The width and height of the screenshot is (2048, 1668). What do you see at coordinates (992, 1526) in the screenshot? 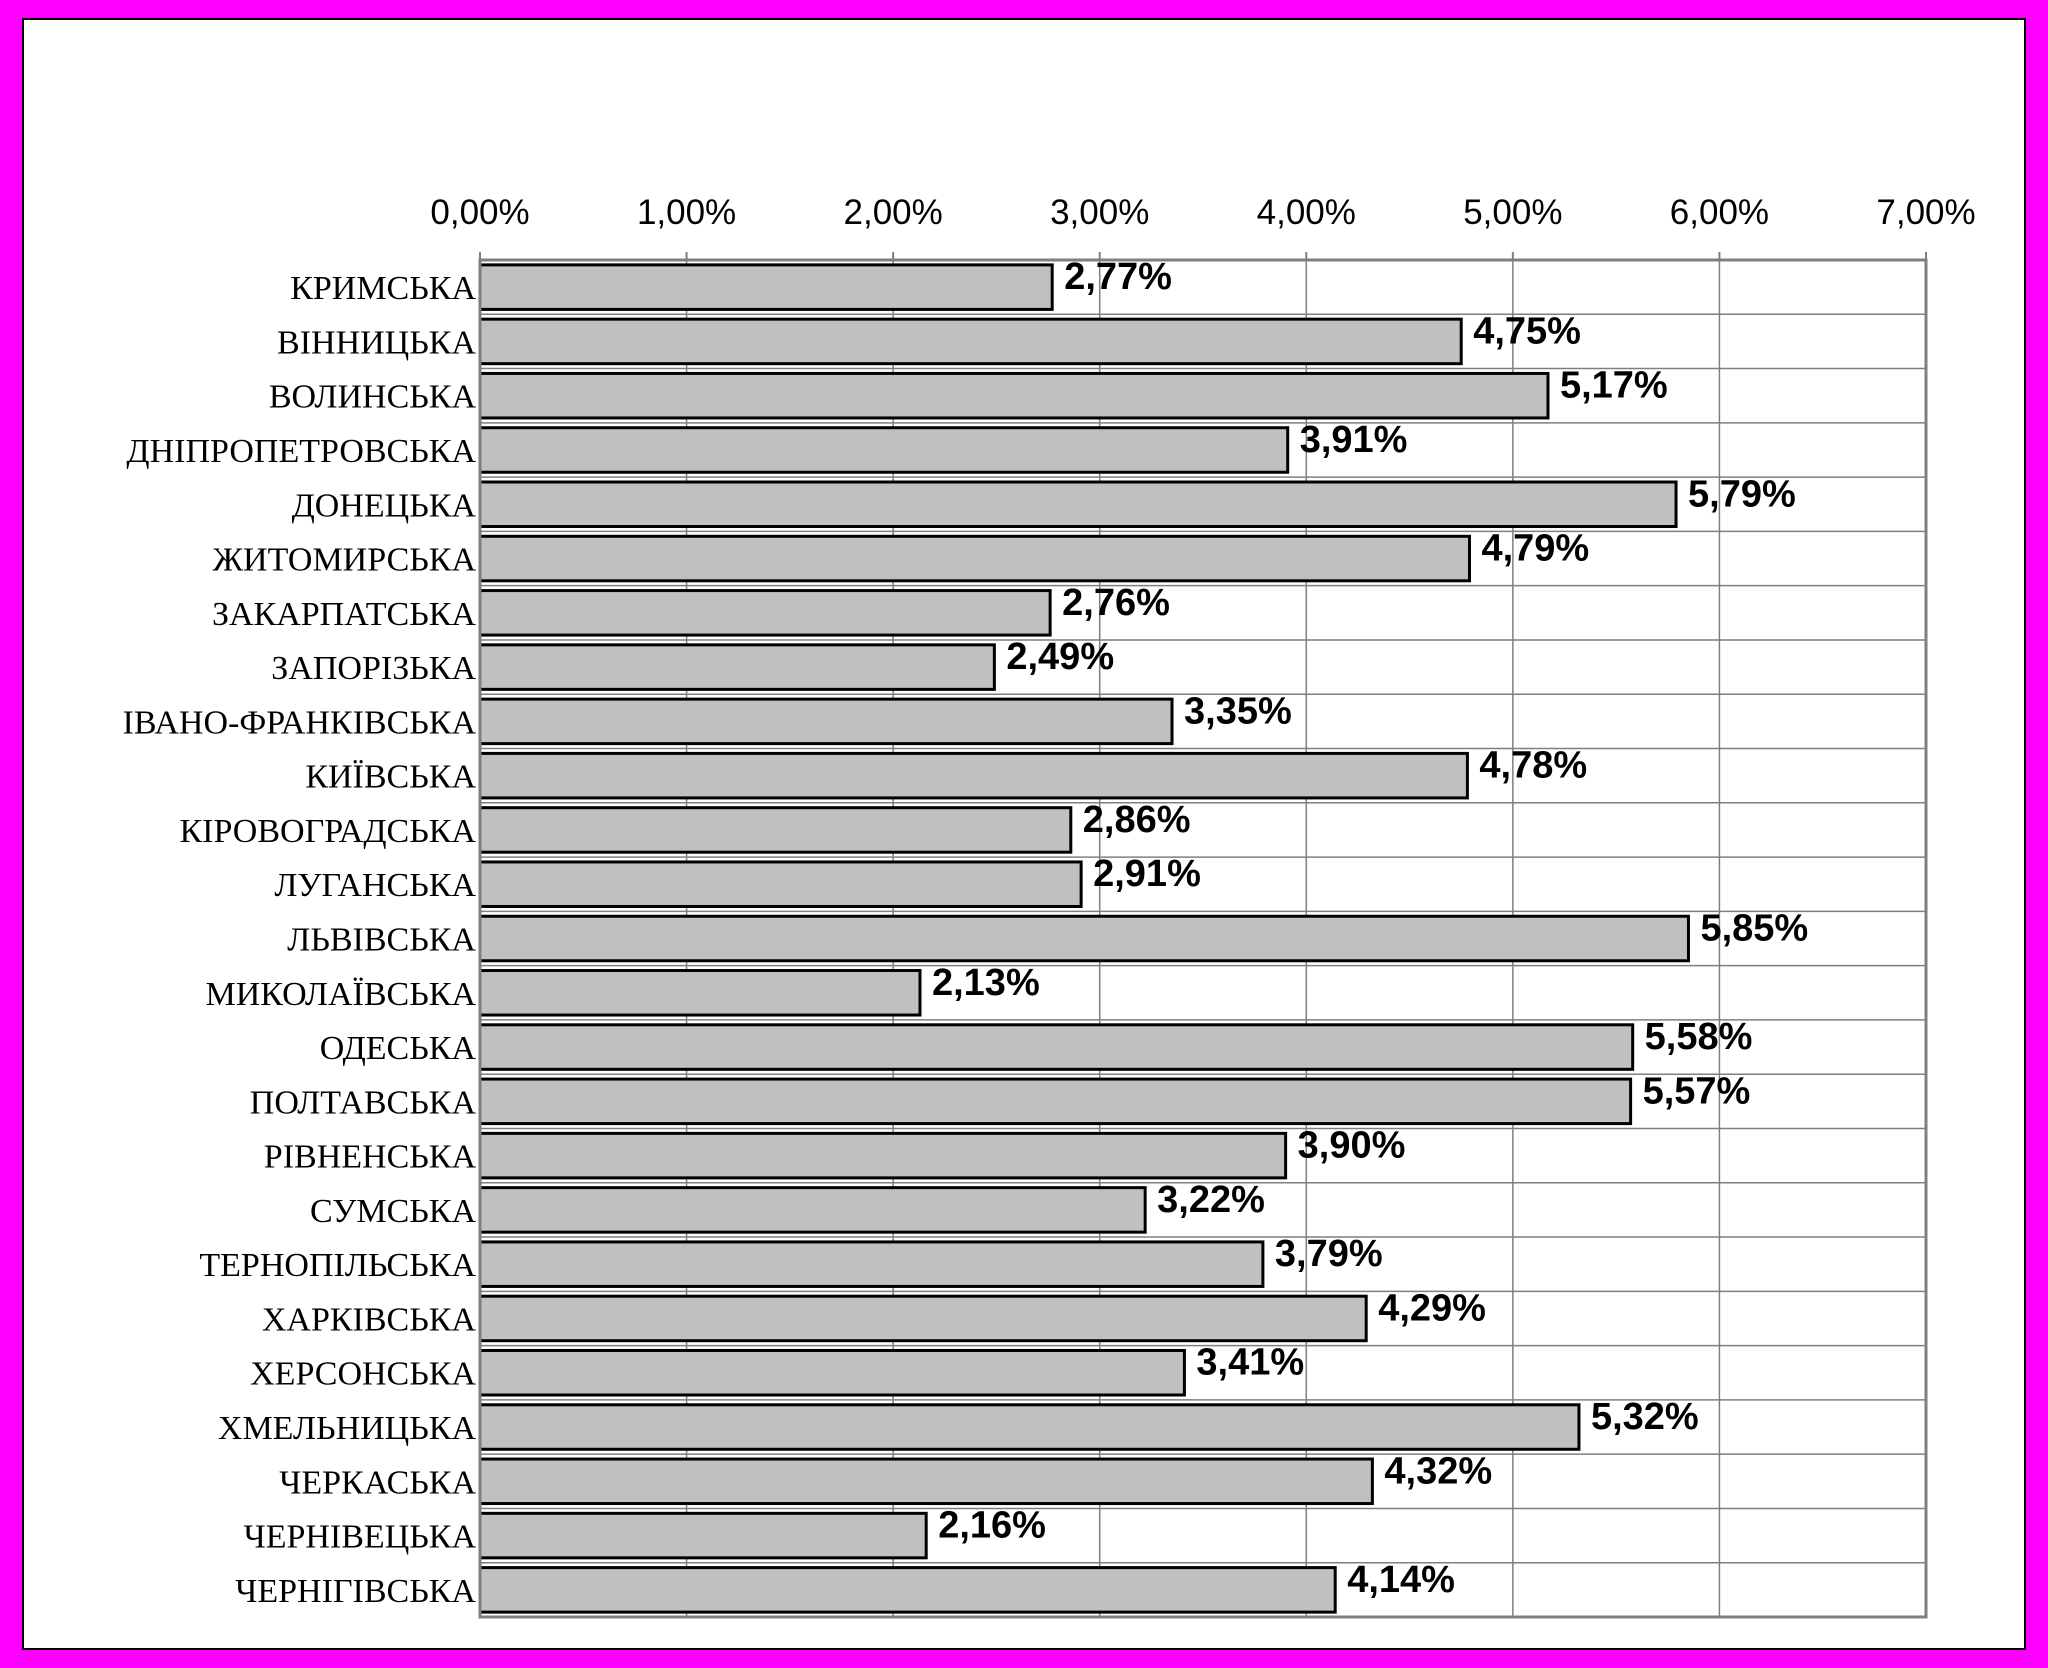
I see `data-label: 2,16%` at bounding box center [992, 1526].